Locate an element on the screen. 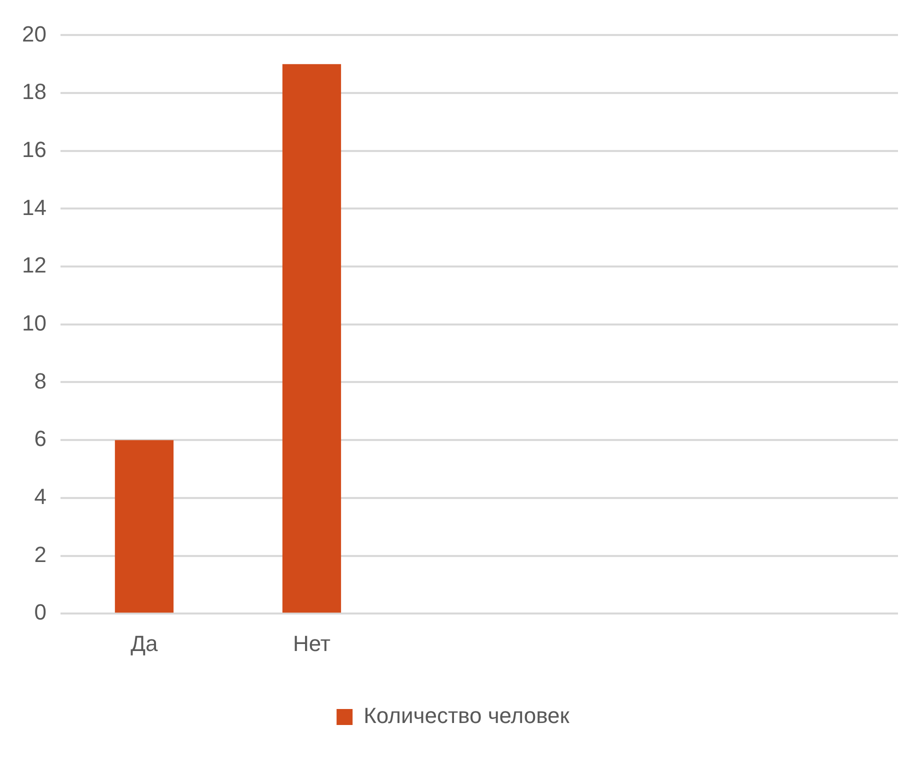  x-tick-label: Да is located at coordinates (144, 643).